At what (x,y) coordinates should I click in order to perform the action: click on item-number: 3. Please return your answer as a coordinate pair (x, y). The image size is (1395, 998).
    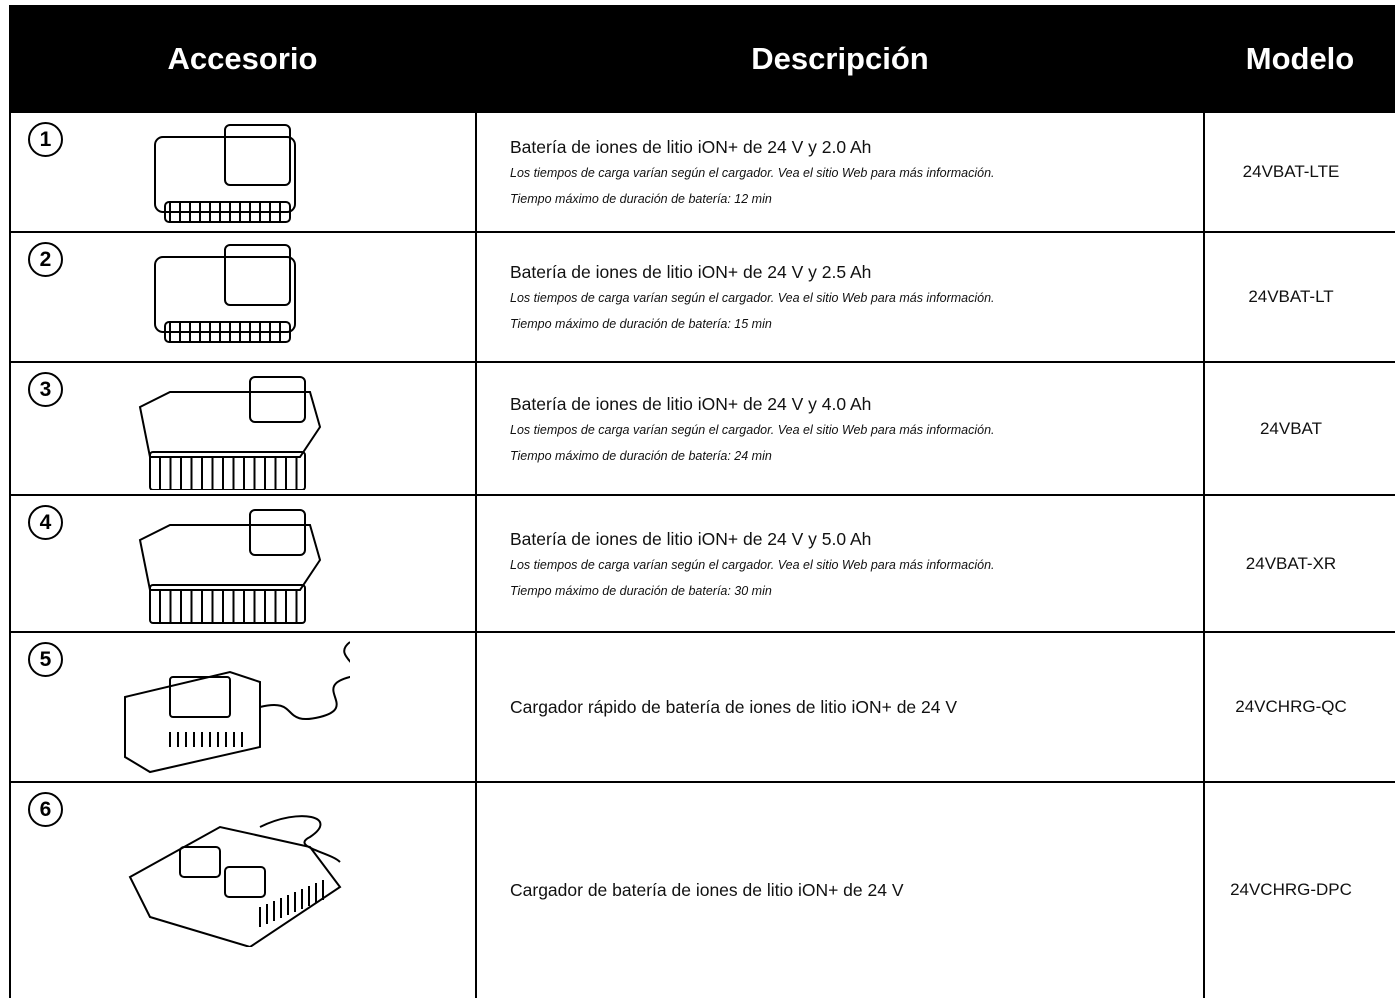
    Looking at the image, I should click on (45, 389).